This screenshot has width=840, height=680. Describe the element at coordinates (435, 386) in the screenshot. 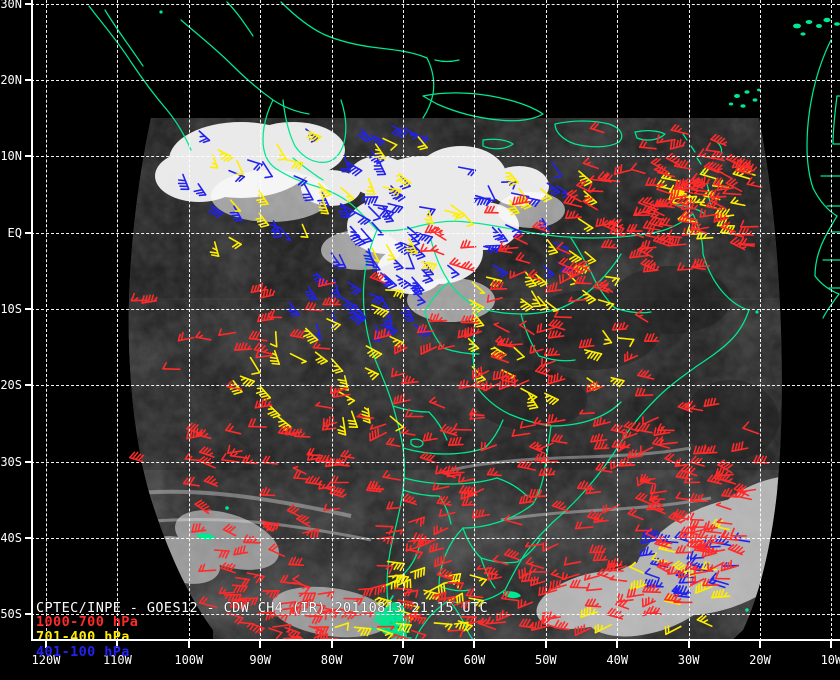

I see `gridline-lat-20S` at that location.